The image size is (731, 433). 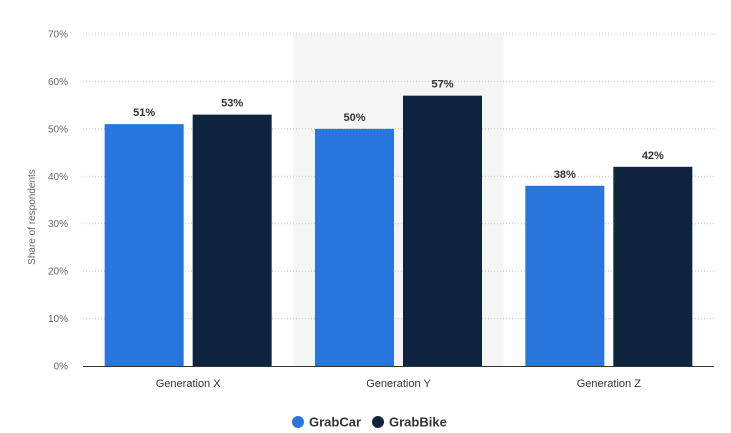 What do you see at coordinates (418, 422) in the screenshot?
I see `legend-label: GrabBike` at bounding box center [418, 422].